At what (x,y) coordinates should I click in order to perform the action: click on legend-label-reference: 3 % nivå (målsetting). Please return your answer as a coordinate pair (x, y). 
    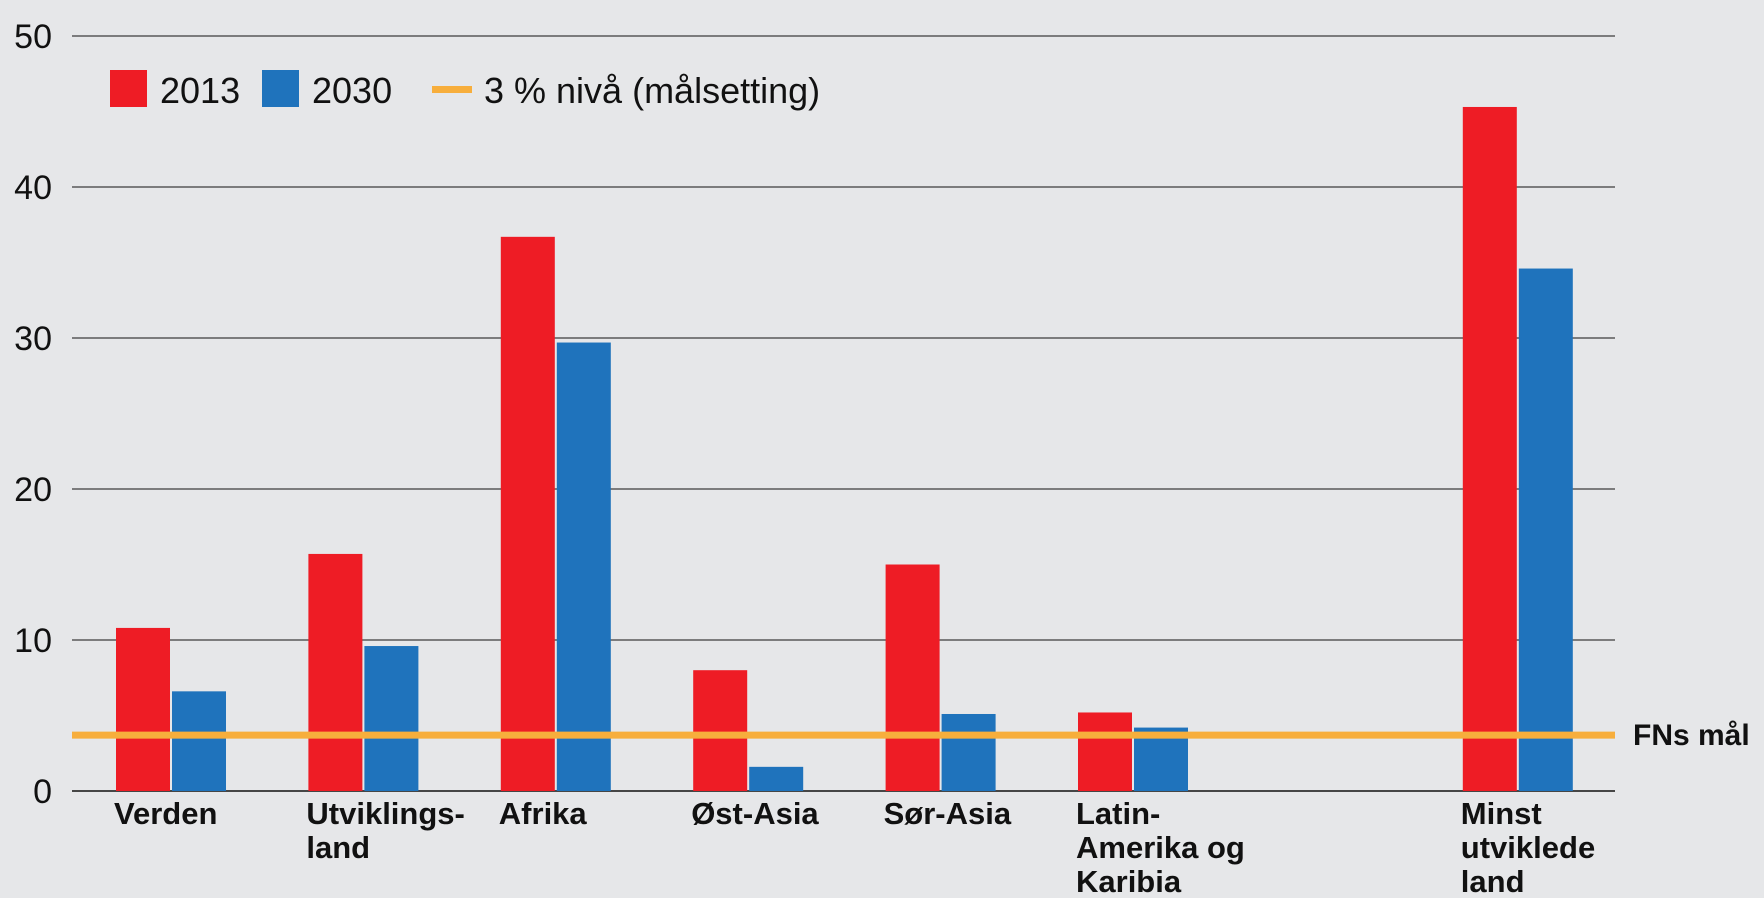
    Looking at the image, I should click on (652, 90).